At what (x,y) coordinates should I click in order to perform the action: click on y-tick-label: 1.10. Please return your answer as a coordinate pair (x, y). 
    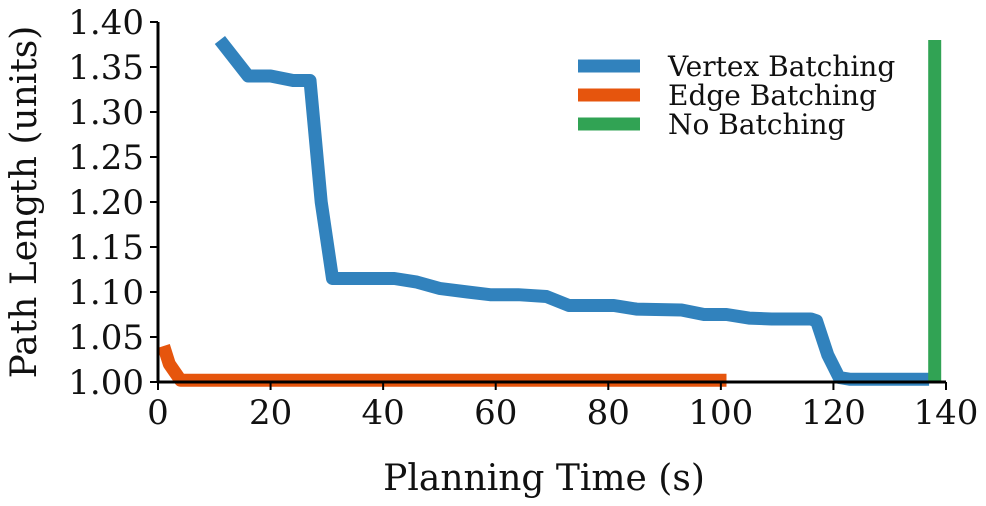
    Looking at the image, I should click on (106, 293).